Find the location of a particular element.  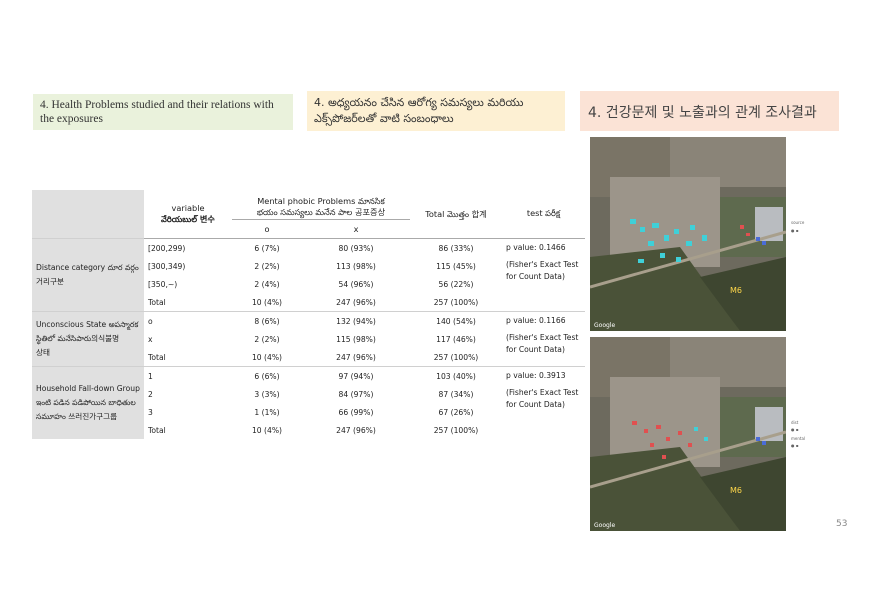

x-cell: 132 (94%) is located at coordinates (356, 320).